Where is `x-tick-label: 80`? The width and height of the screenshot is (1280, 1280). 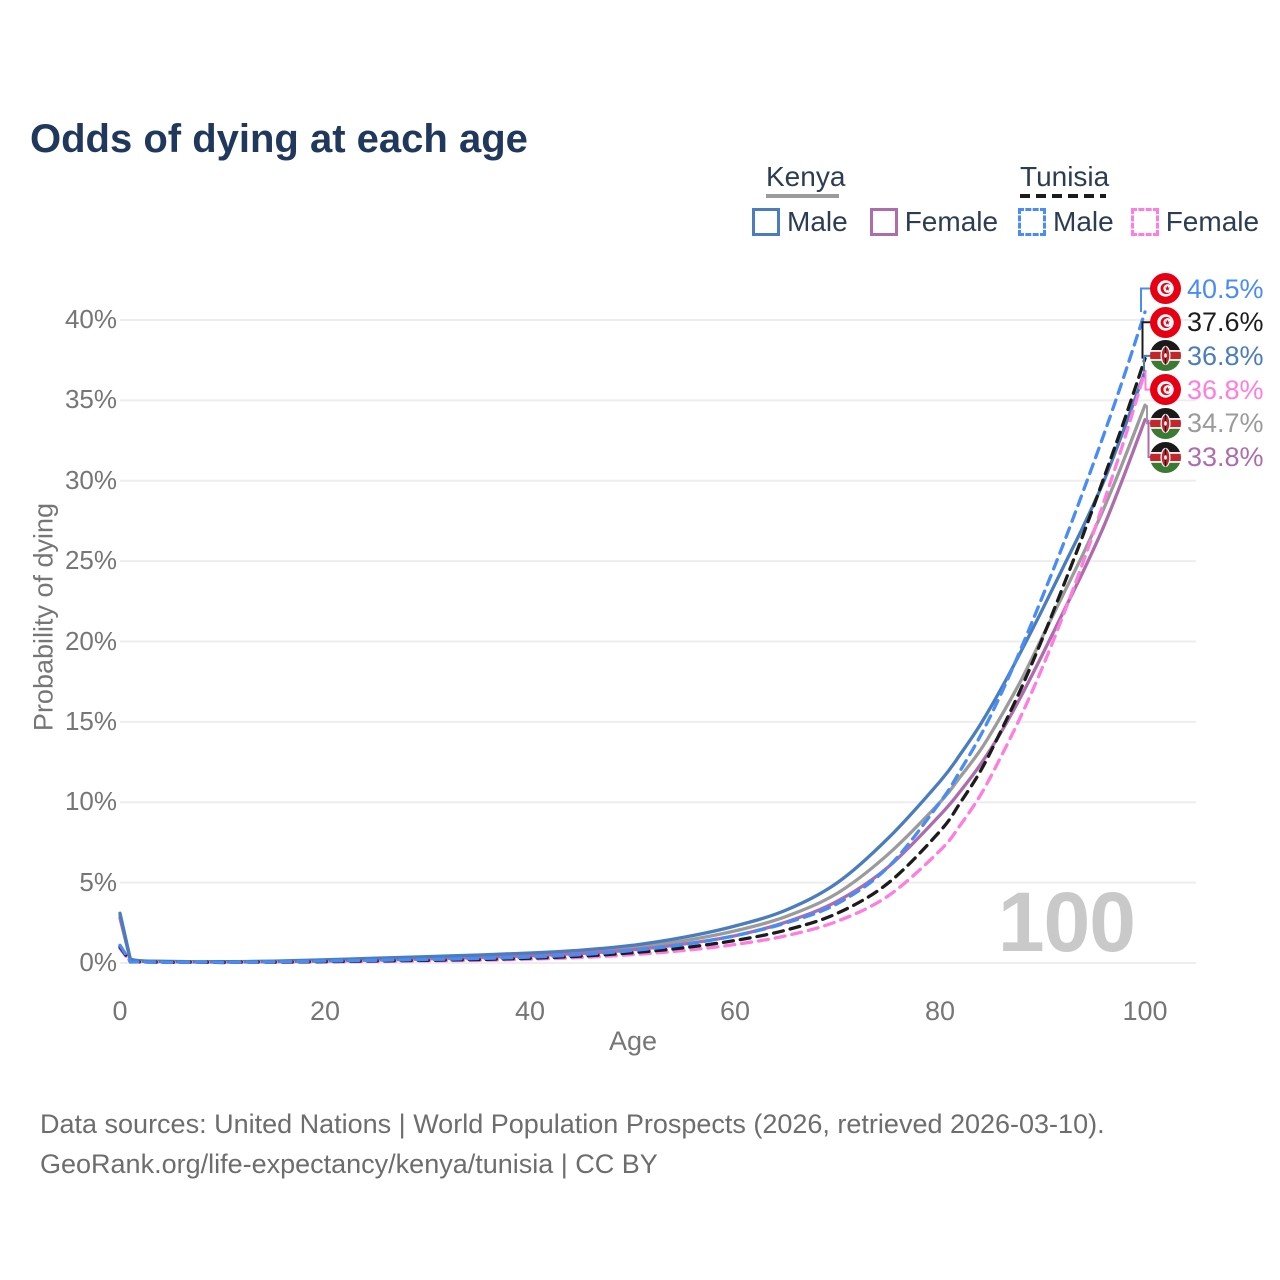
x-tick-label: 80 is located at coordinates (940, 1011).